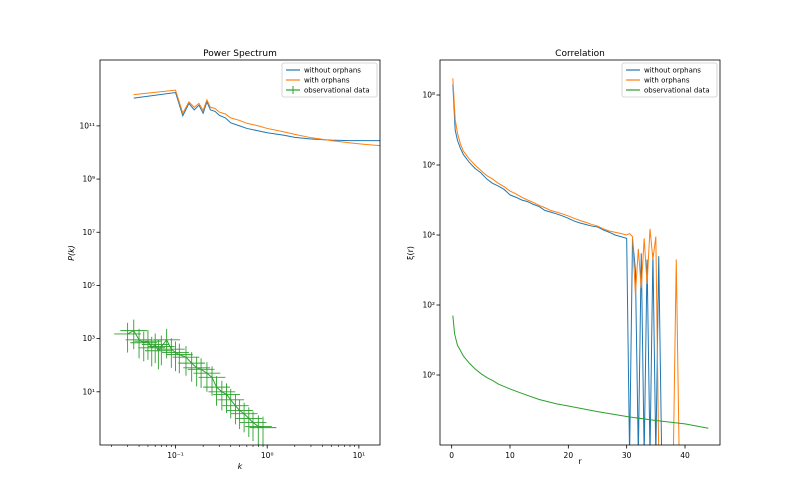 The image size is (800, 500). What do you see at coordinates (410, 253) in the screenshot?
I see `y-axis-label: ξ(r)` at bounding box center [410, 253].